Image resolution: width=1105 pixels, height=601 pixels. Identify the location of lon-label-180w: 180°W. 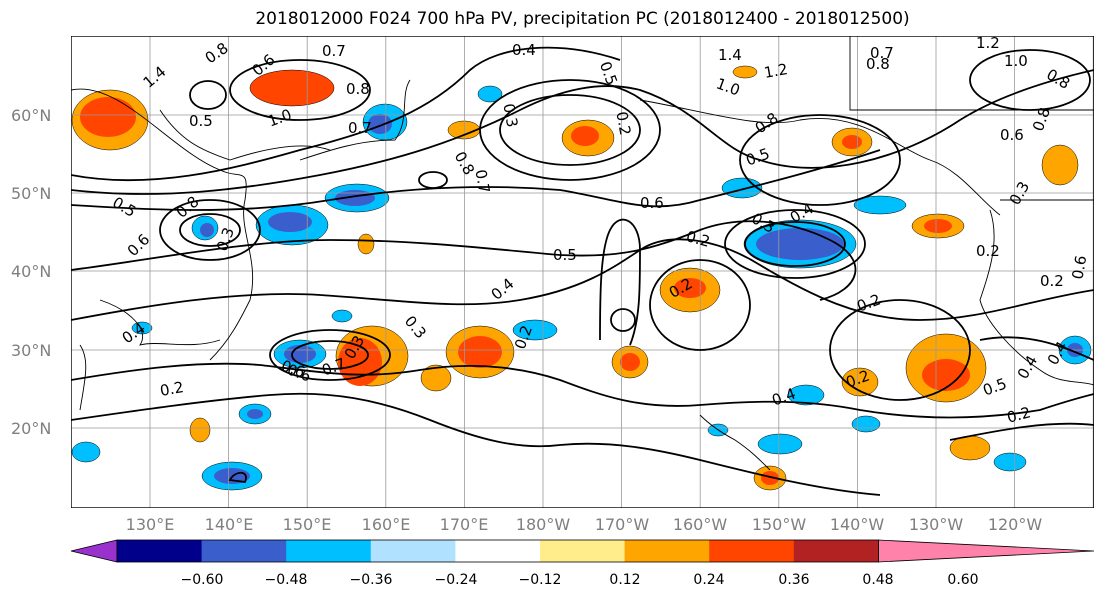
(543, 524).